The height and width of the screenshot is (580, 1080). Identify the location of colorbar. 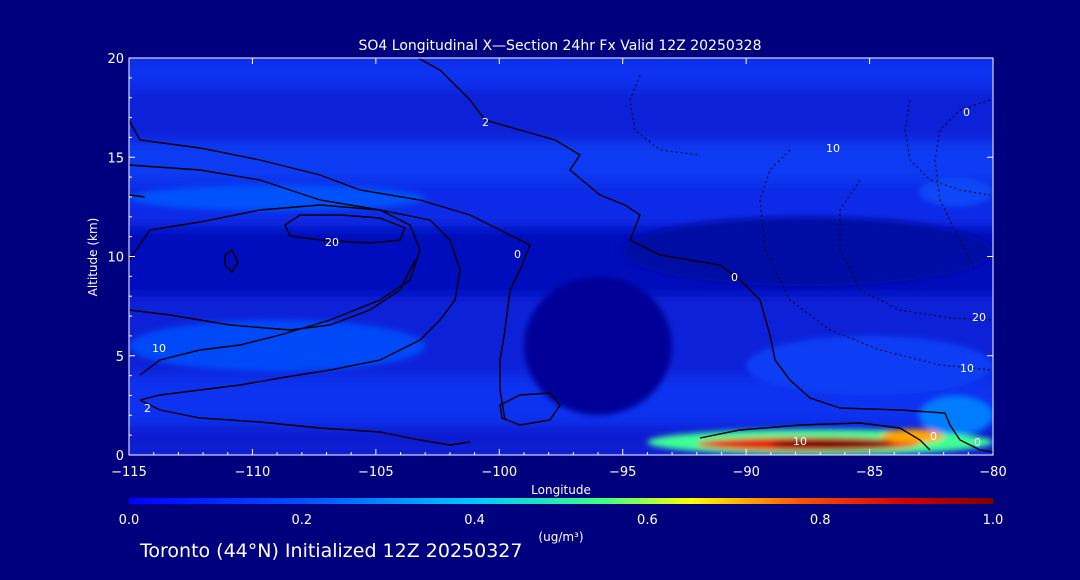
(561, 501).